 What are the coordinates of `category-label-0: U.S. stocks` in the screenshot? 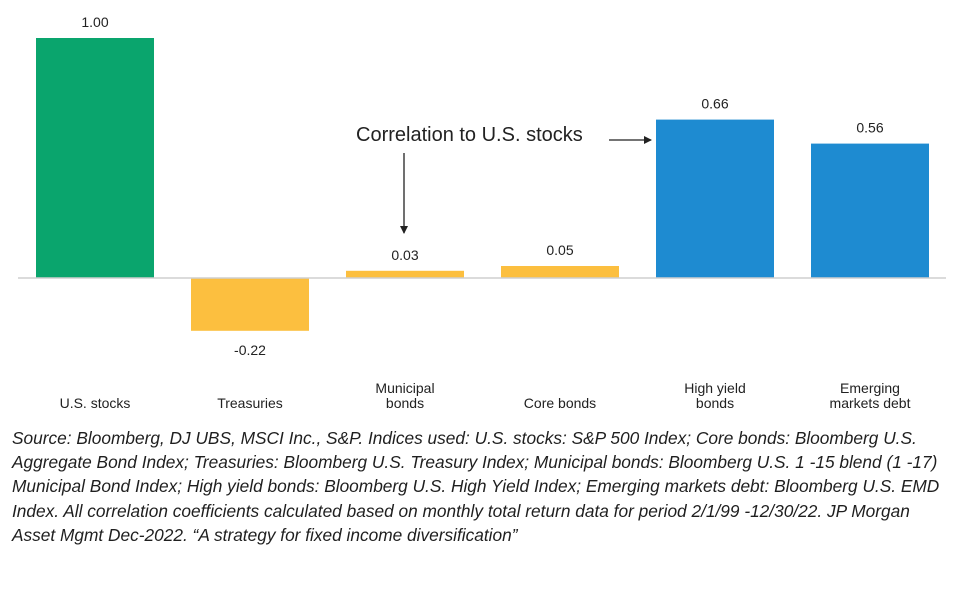 It's located at (95, 403).